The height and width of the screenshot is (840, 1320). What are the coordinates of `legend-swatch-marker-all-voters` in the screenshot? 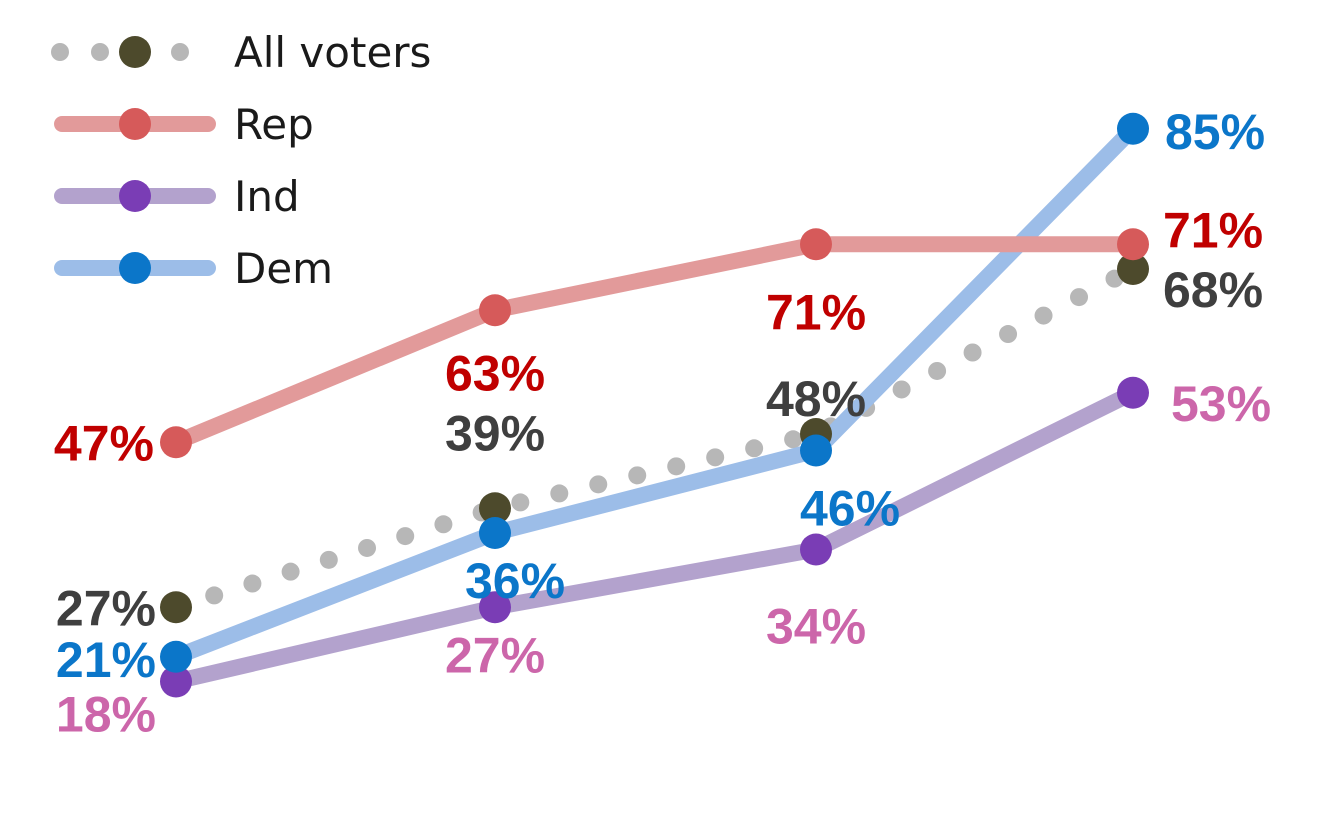 It's located at (135, 52).